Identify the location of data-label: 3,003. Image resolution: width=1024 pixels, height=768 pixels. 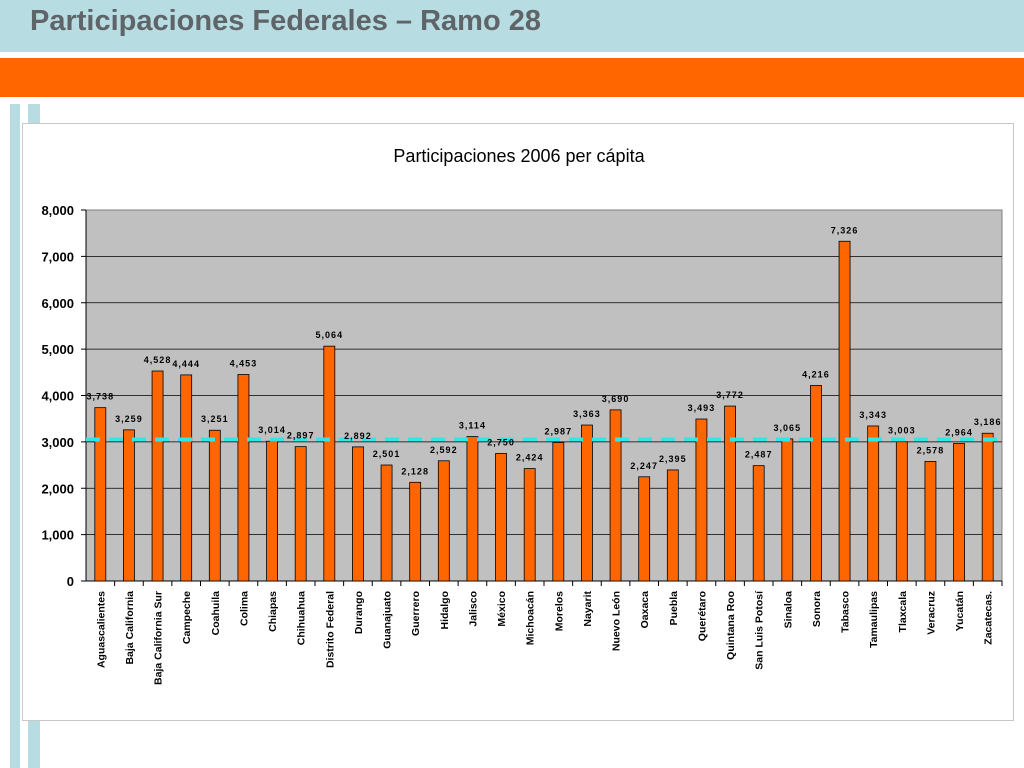
(902, 431).